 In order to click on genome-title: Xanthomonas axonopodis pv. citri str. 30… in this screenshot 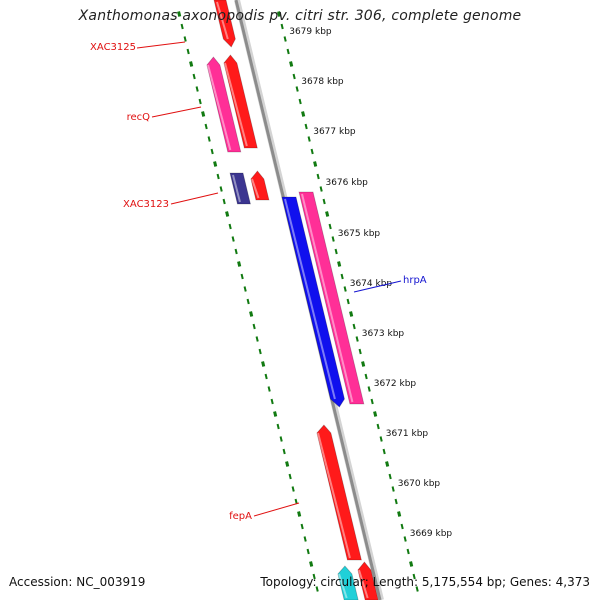, I will do `click(300, 16)`.